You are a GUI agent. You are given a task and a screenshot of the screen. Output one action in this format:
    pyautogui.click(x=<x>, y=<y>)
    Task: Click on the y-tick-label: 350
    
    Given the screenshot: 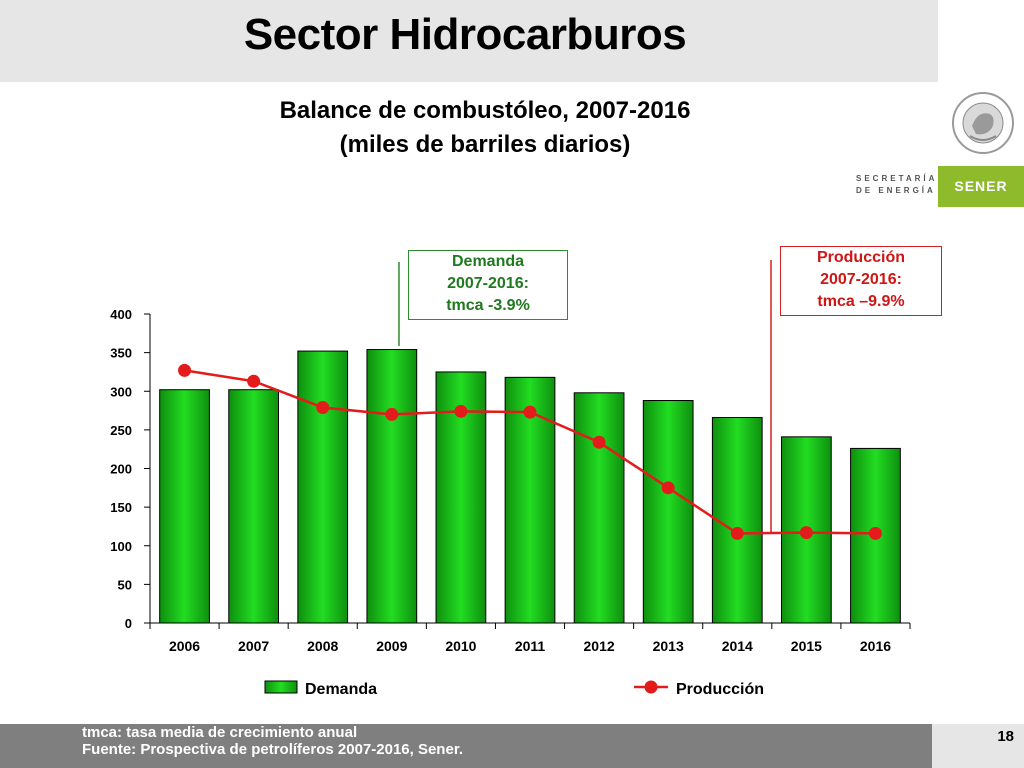 What is the action you would take?
    pyautogui.click(x=121, y=353)
    